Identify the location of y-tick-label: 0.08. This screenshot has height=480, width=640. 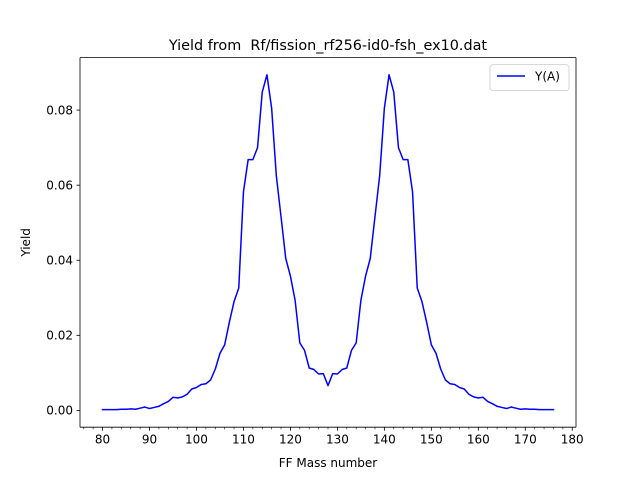
(59, 110).